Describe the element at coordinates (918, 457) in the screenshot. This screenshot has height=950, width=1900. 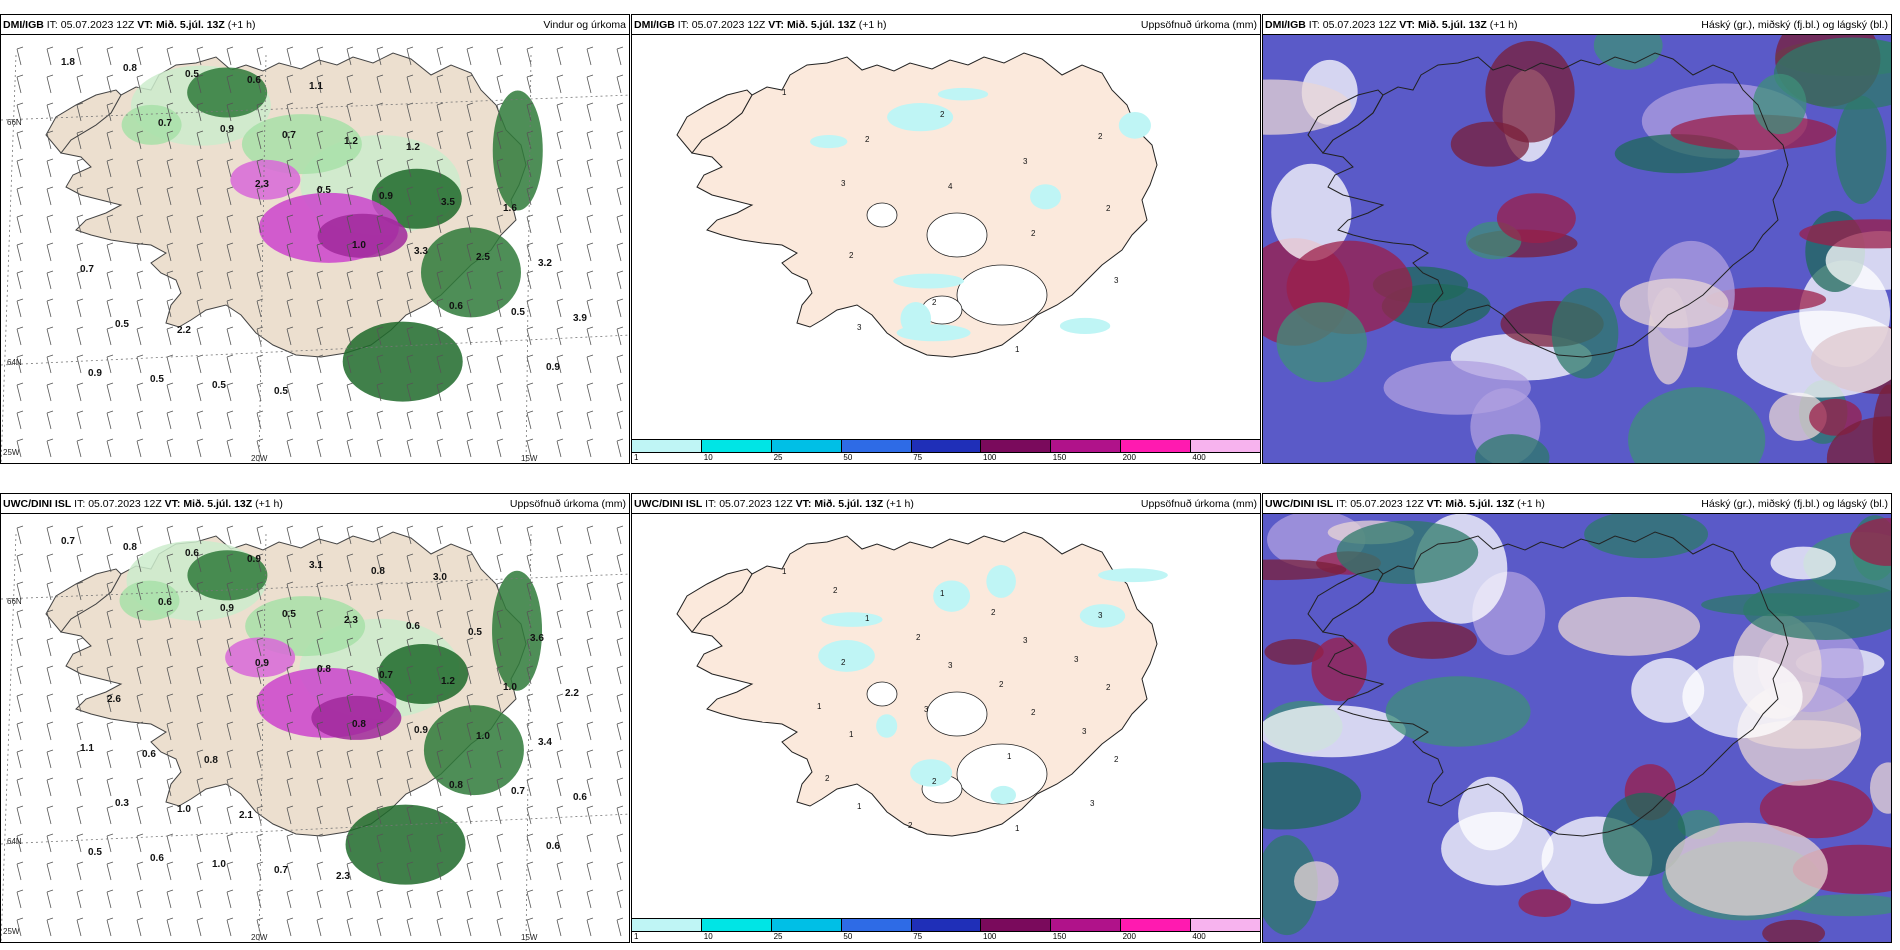
I see `colorbar-tick: 75` at that location.